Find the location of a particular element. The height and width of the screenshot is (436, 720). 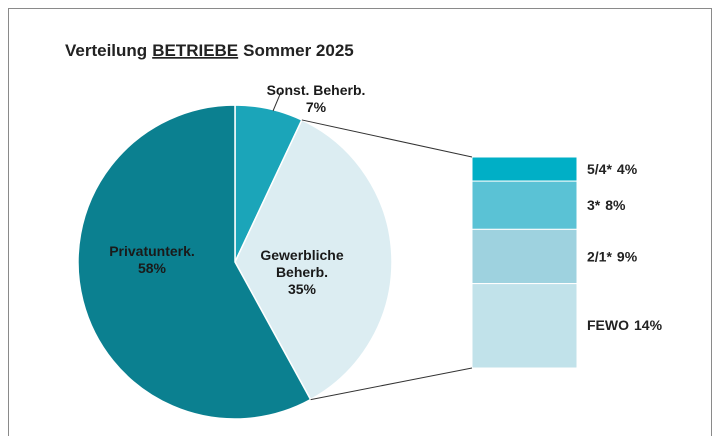

bar-label-name: 3* is located at coordinates (594, 205).